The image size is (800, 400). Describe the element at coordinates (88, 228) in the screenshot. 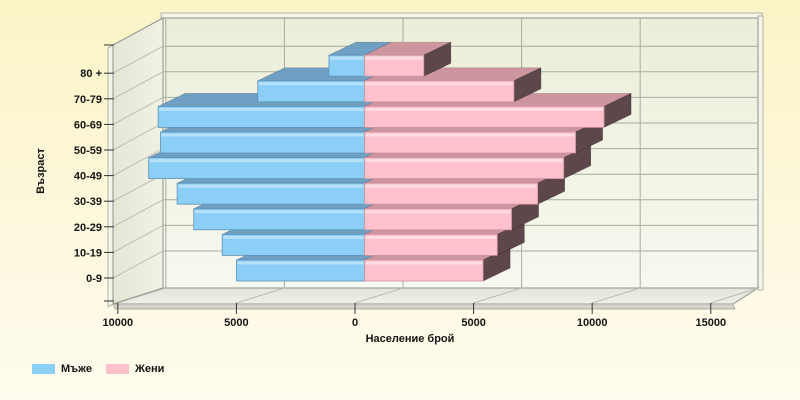

I see `y-tick-label: 20-29` at that location.